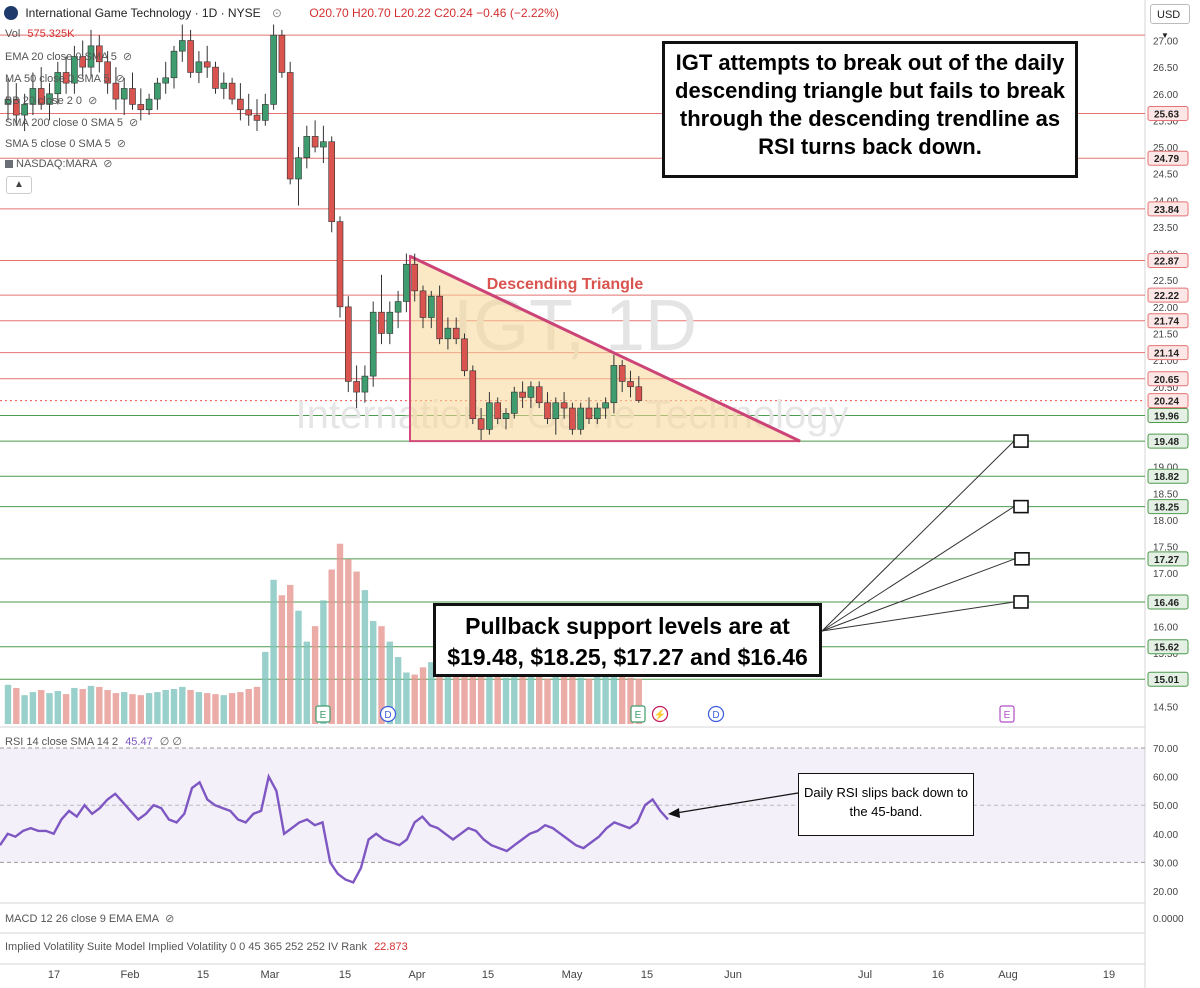  I want to click on indicator-compare: NASDAQ:MARA ⊘, so click(59, 163).